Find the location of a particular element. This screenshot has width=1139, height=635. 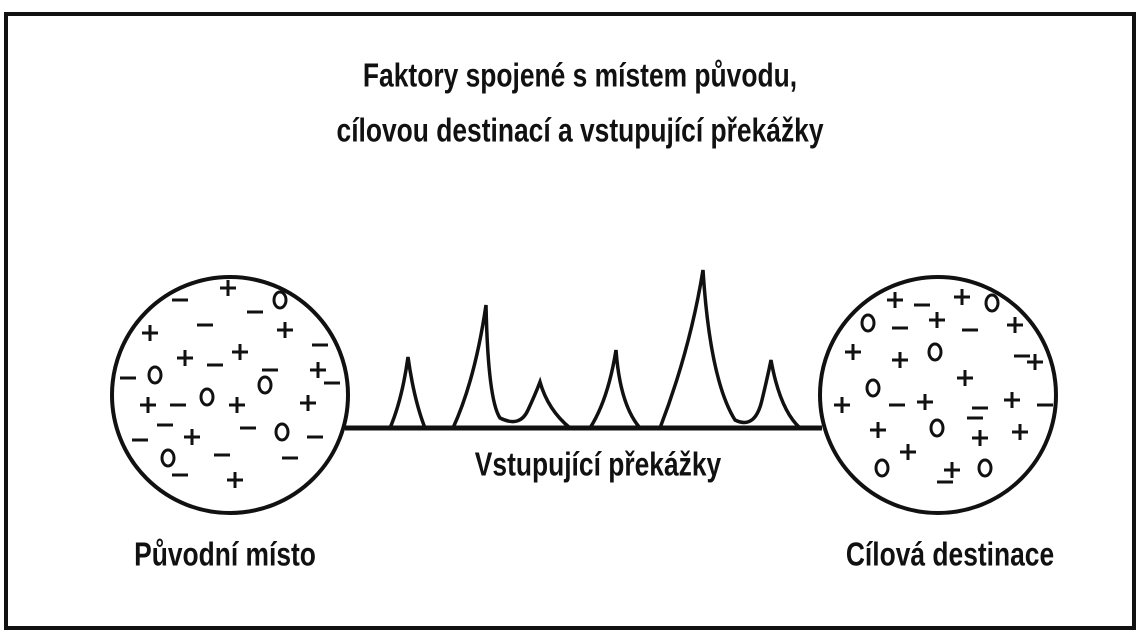

origin-label-group: Původní místo is located at coordinates (225, 555).